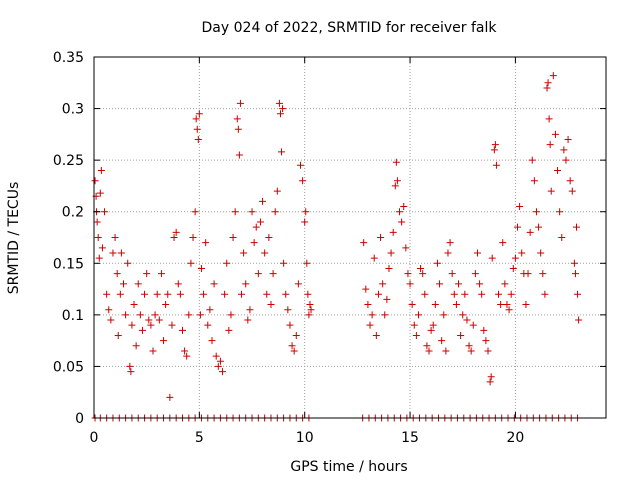 This screenshot has width=640, height=480. Describe the element at coordinates (94, 438) in the screenshot. I see `x-tick-label: 0` at that location.